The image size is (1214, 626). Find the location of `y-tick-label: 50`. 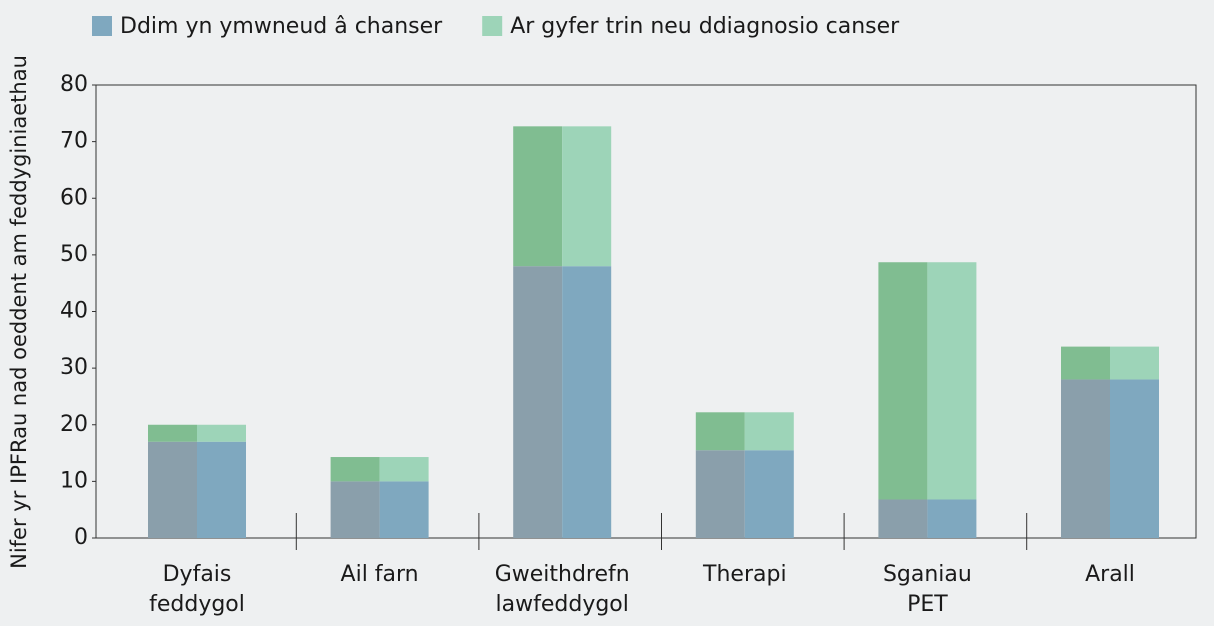

y-tick-label: 50 is located at coordinates (74, 254).